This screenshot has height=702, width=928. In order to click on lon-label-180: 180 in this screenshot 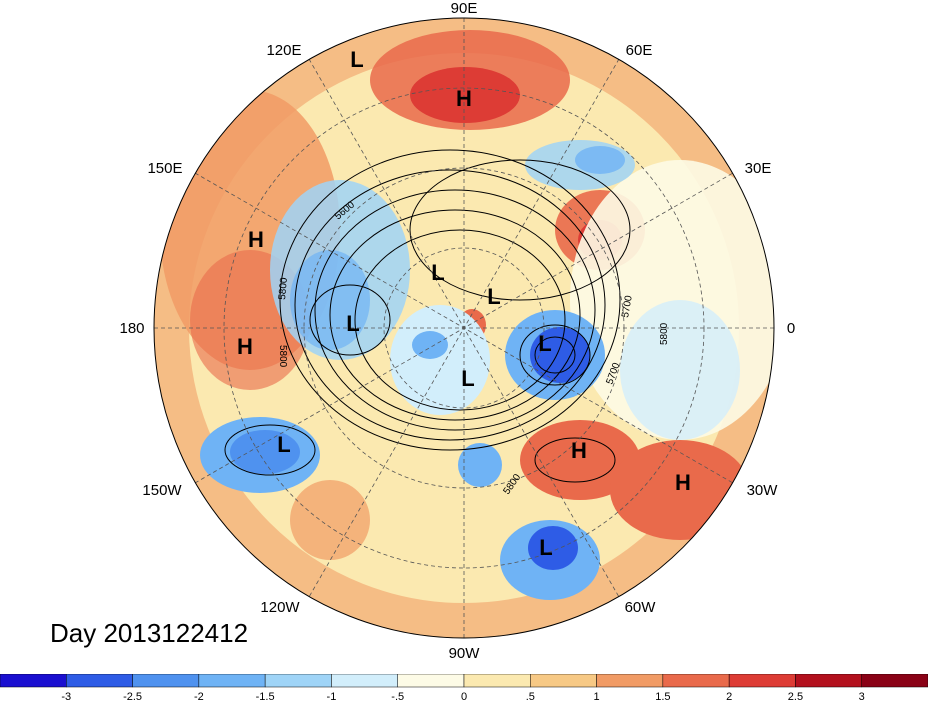, I will do `click(131, 328)`.